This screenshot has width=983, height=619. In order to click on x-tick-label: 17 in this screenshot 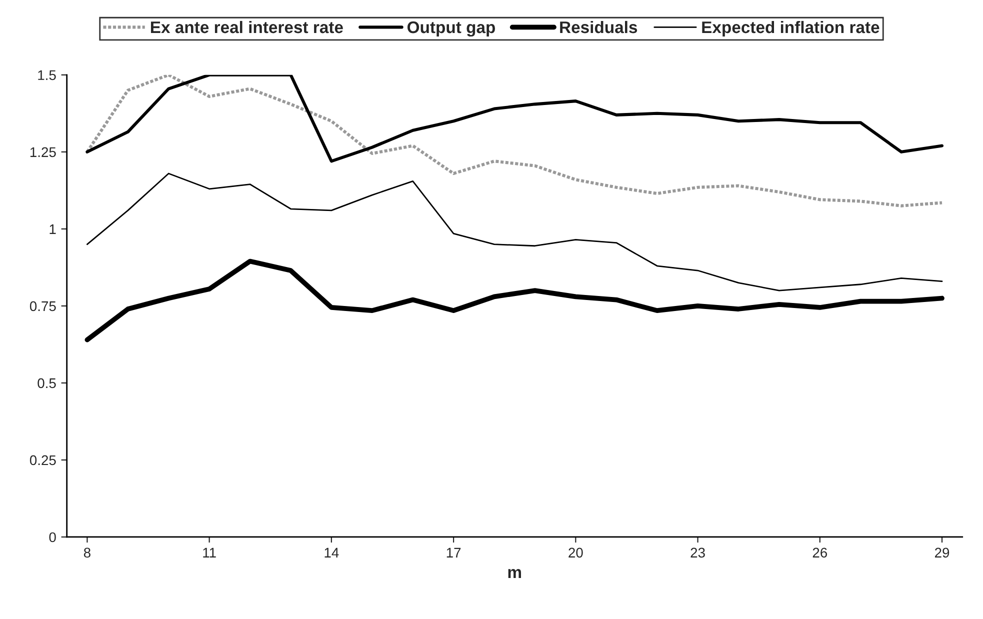, I will do `click(453, 553)`.